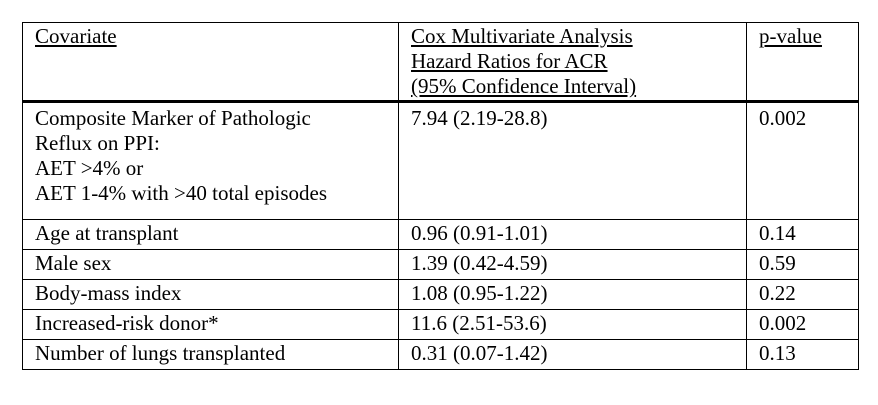  I want to click on cell-hazard: 0.96 (0.91-1.01), so click(572, 234).